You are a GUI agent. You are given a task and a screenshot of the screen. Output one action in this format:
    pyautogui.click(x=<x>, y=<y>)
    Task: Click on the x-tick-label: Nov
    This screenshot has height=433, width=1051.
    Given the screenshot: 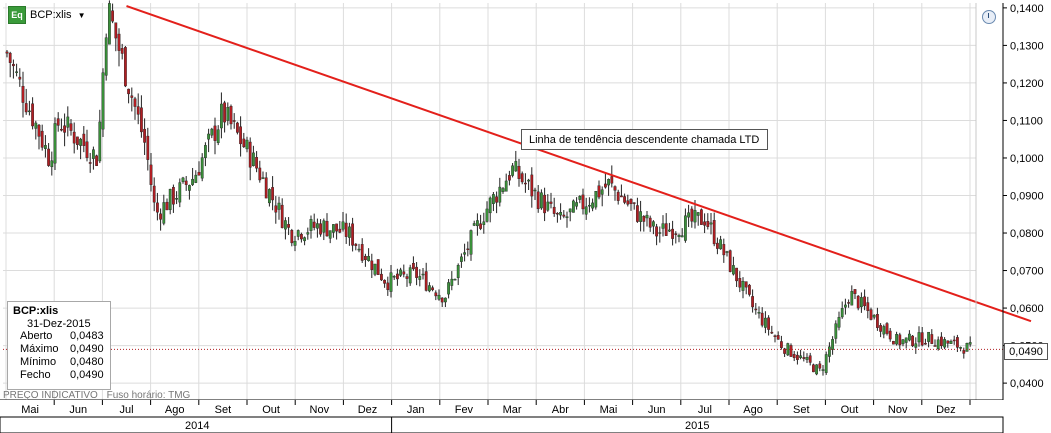 What is the action you would take?
    pyautogui.click(x=898, y=410)
    